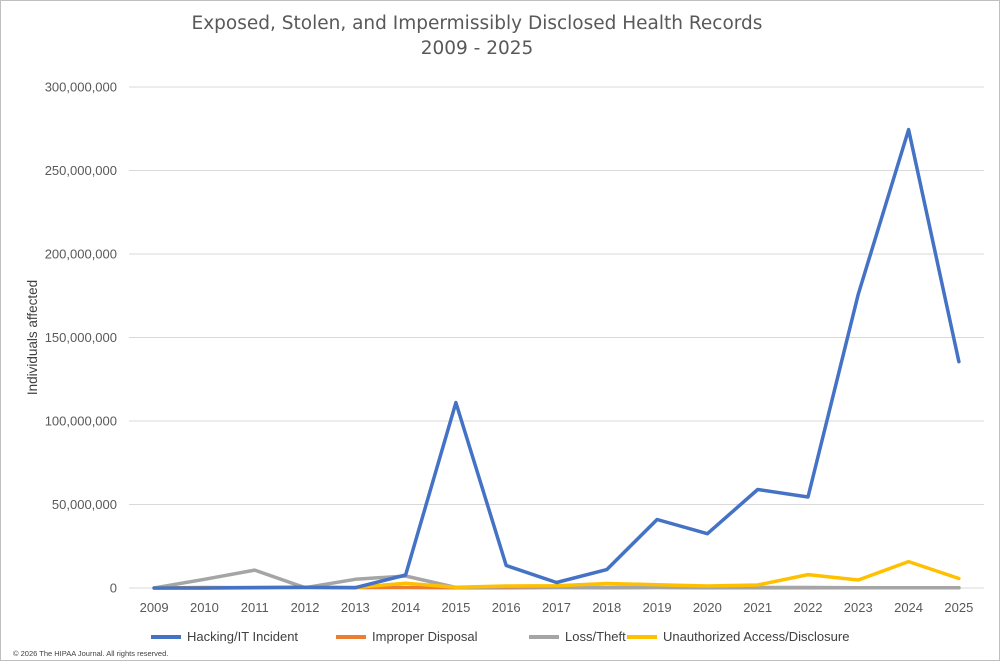 The width and height of the screenshot is (1000, 661). What do you see at coordinates (355, 607) in the screenshot?
I see `x-tick-label: 2013` at bounding box center [355, 607].